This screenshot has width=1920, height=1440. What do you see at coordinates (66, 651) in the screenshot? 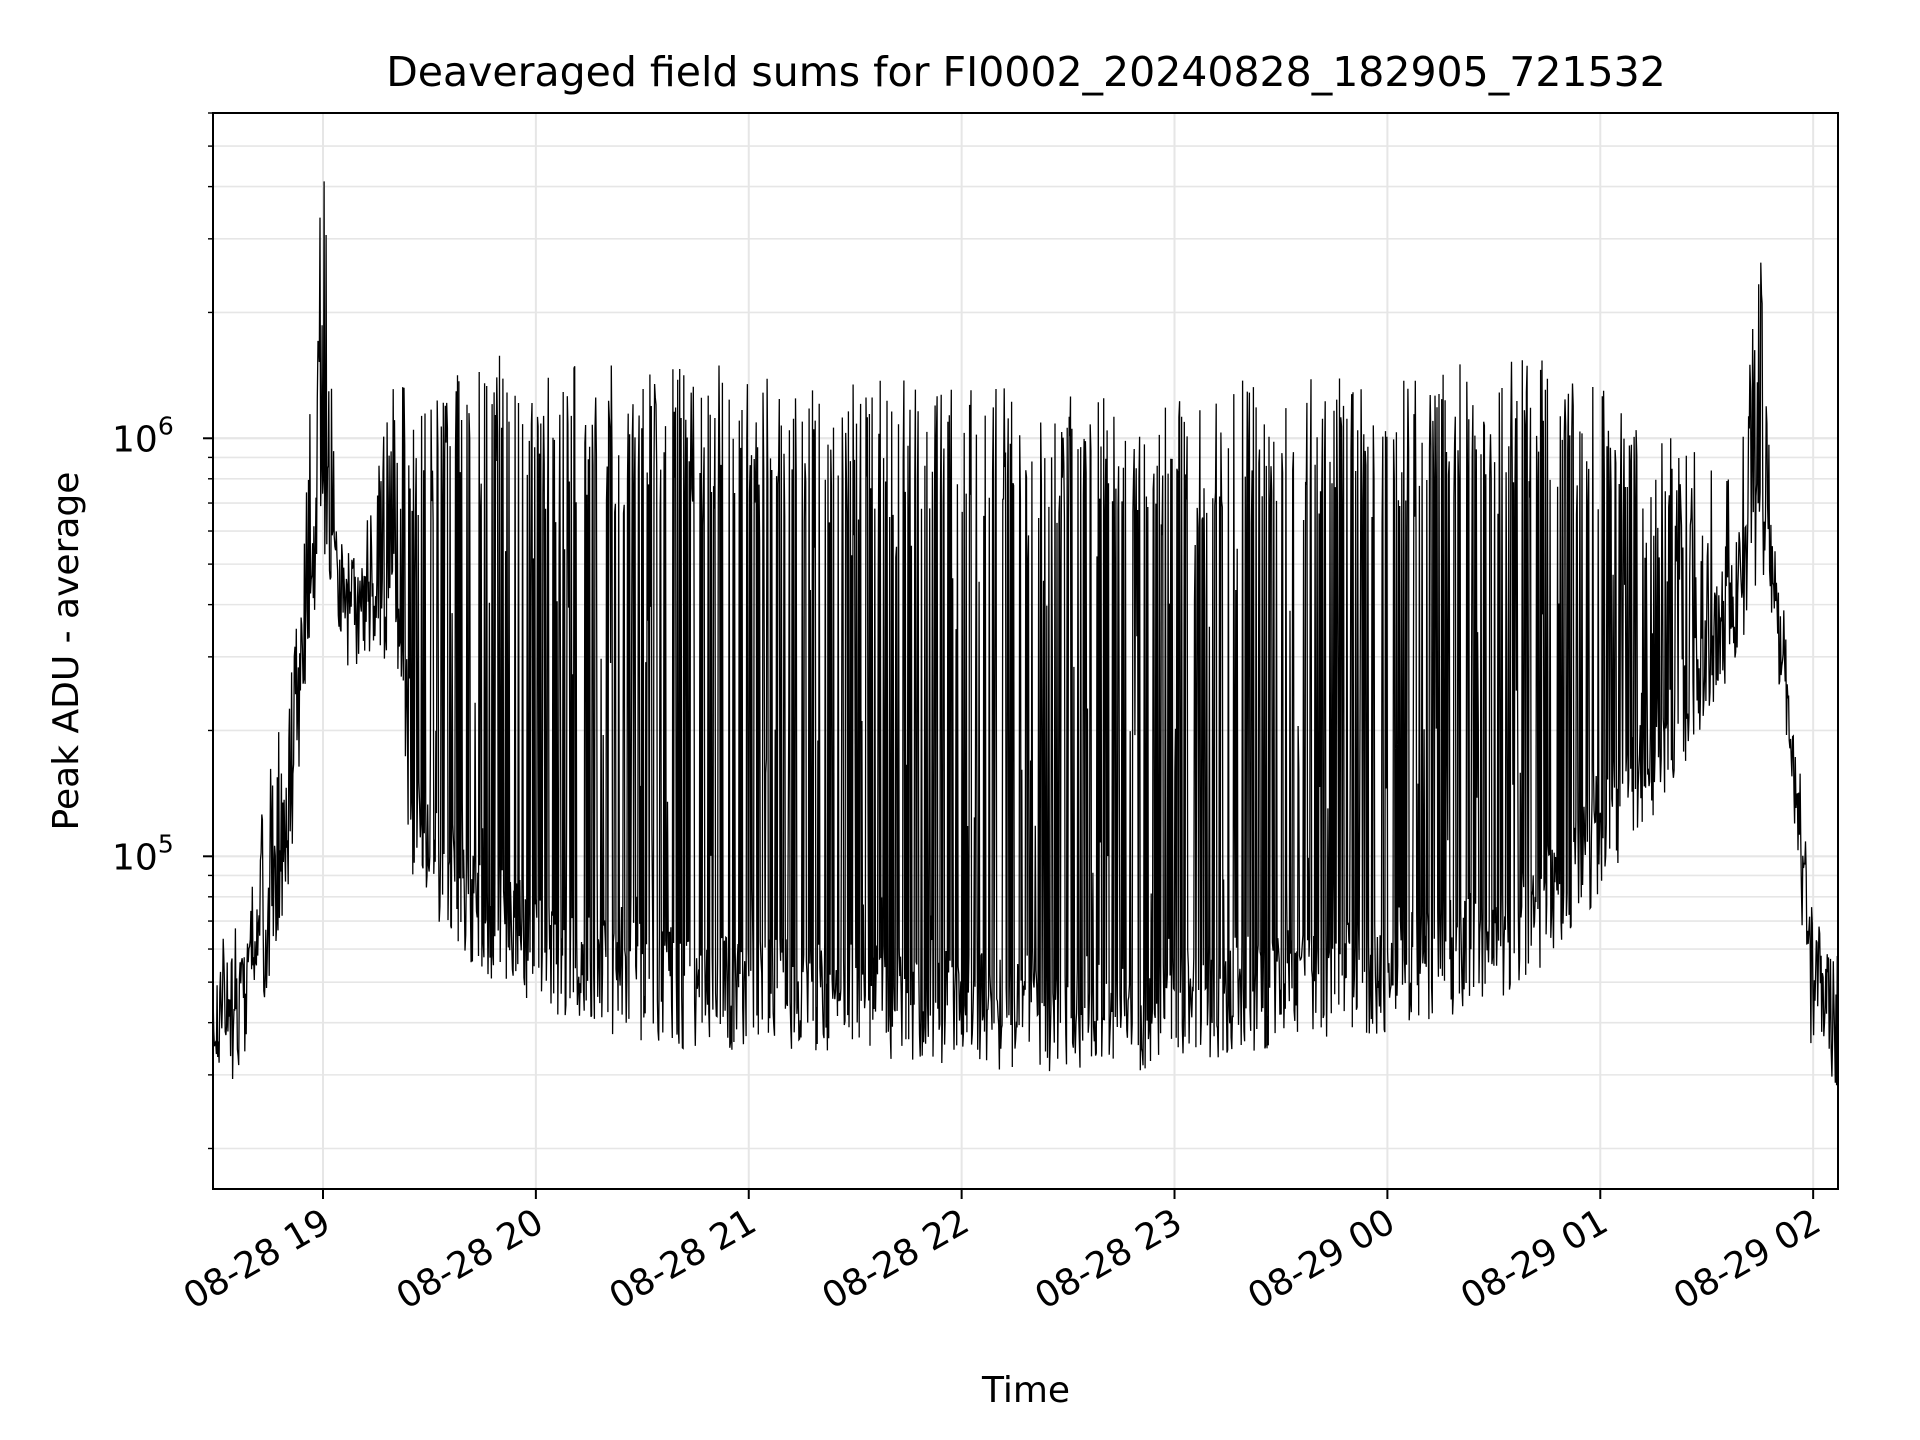
I see `y-axis-label: Peak ADU - average` at bounding box center [66, 651].